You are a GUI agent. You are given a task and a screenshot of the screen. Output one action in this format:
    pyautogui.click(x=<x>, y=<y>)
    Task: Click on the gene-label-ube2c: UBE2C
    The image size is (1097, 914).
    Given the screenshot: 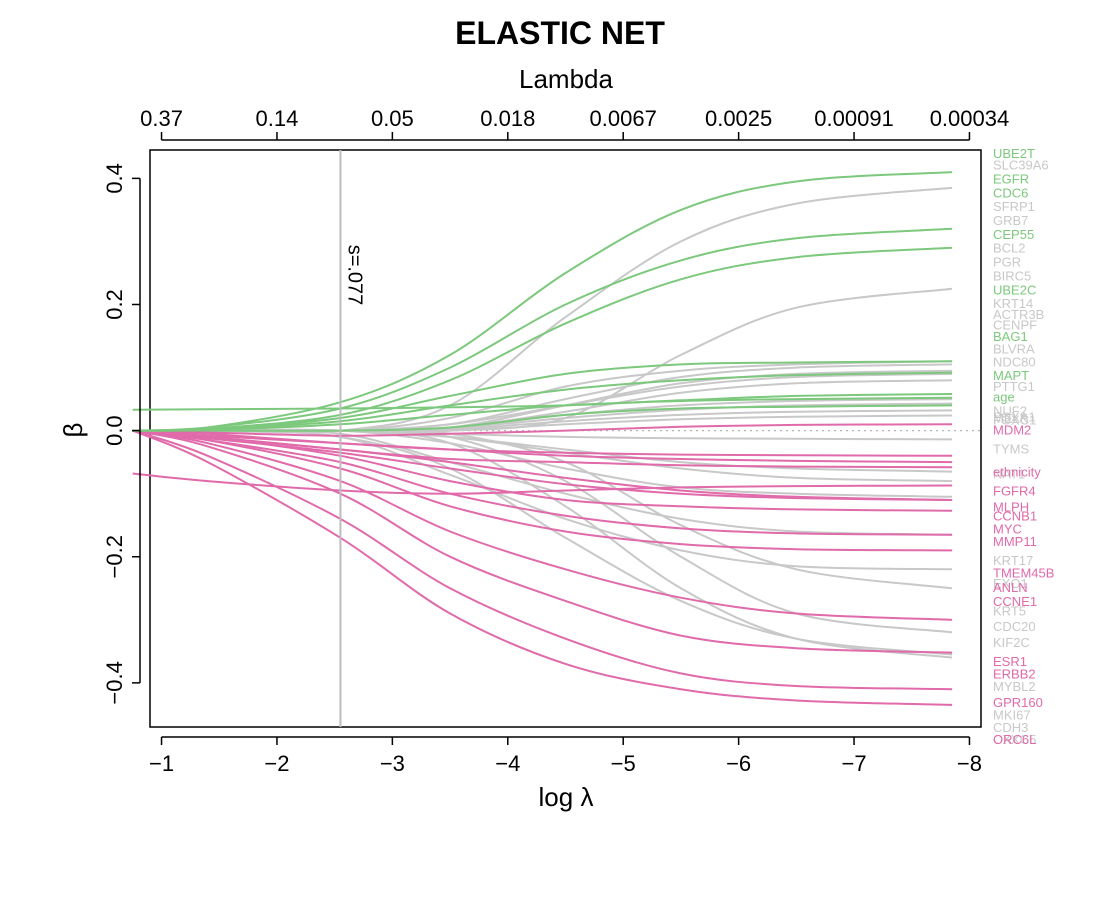 What is the action you would take?
    pyautogui.click(x=1014, y=289)
    